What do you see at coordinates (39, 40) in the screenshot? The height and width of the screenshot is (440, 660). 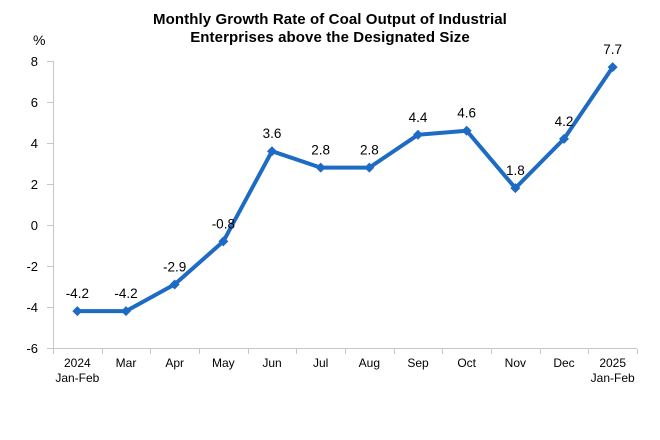 I see `y-axis-unit-label: %` at bounding box center [39, 40].